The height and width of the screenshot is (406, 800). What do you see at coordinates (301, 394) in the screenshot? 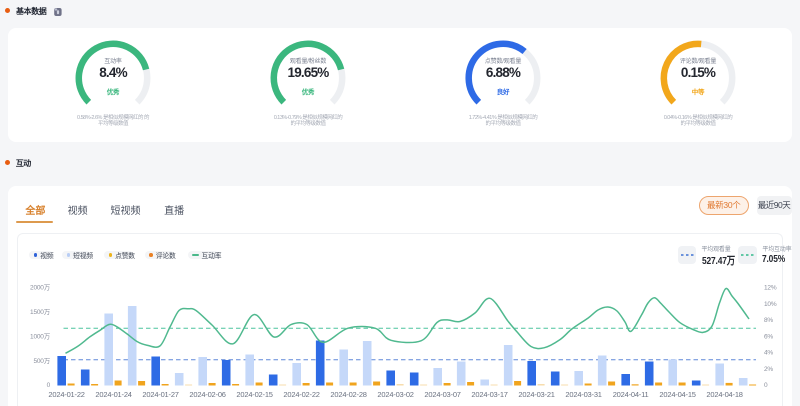
I see `svg-text: 2024-02-22` at bounding box center [301, 394].